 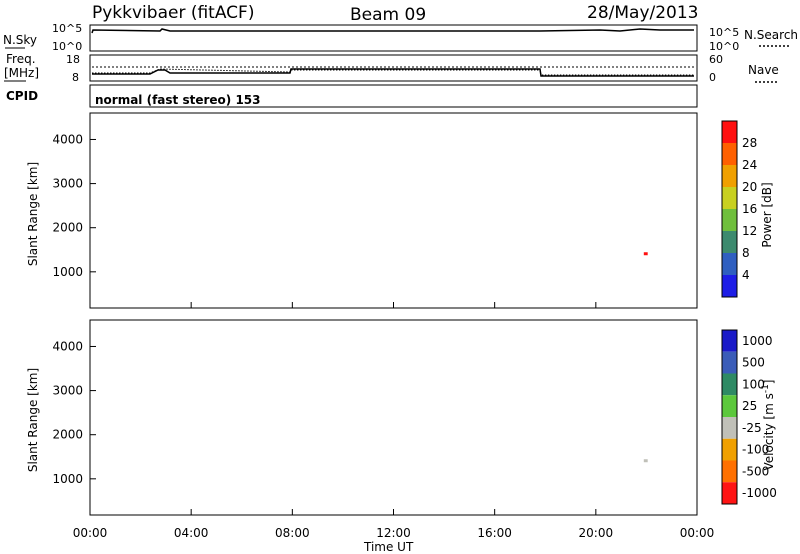 What do you see at coordinates (757, 341) in the screenshot?
I see `velocity-cbar-tick: 1000` at bounding box center [757, 341].